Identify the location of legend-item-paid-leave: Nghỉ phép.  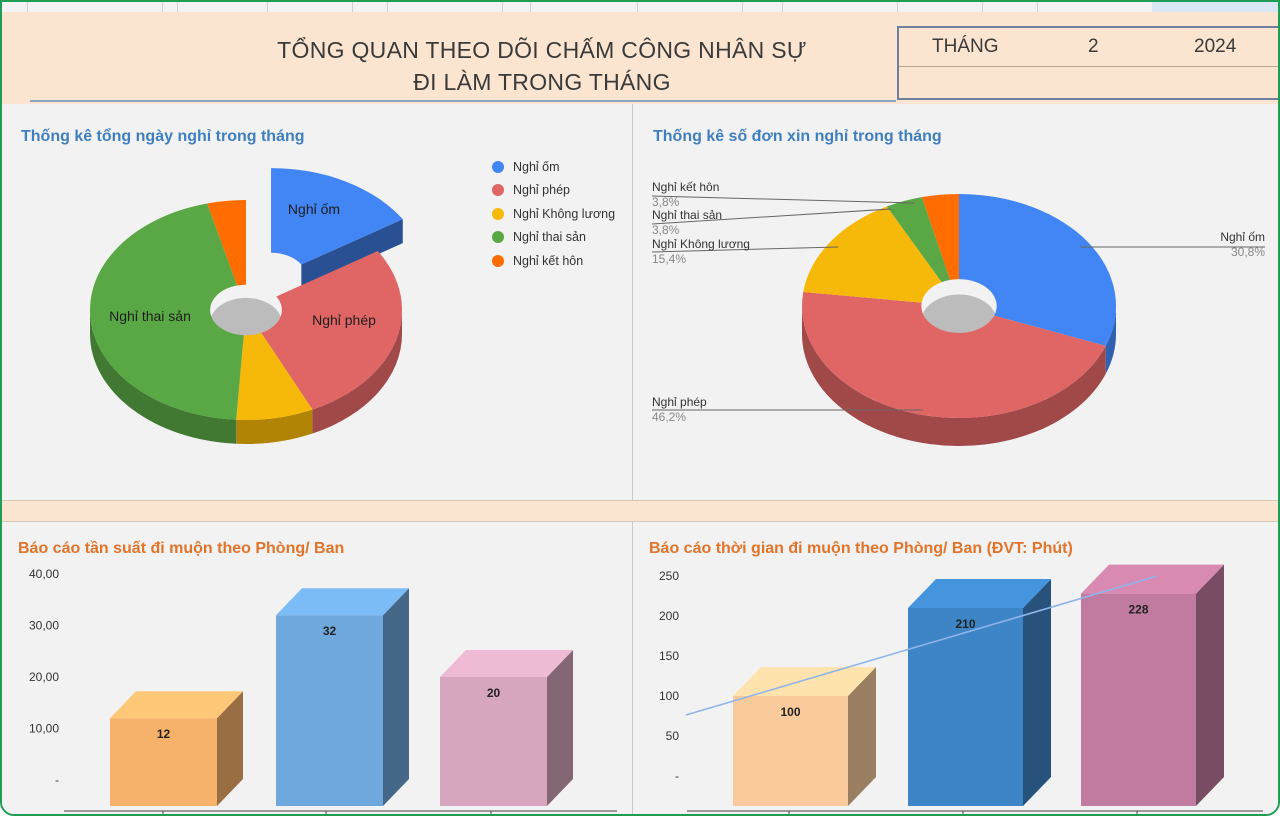
(553, 191).